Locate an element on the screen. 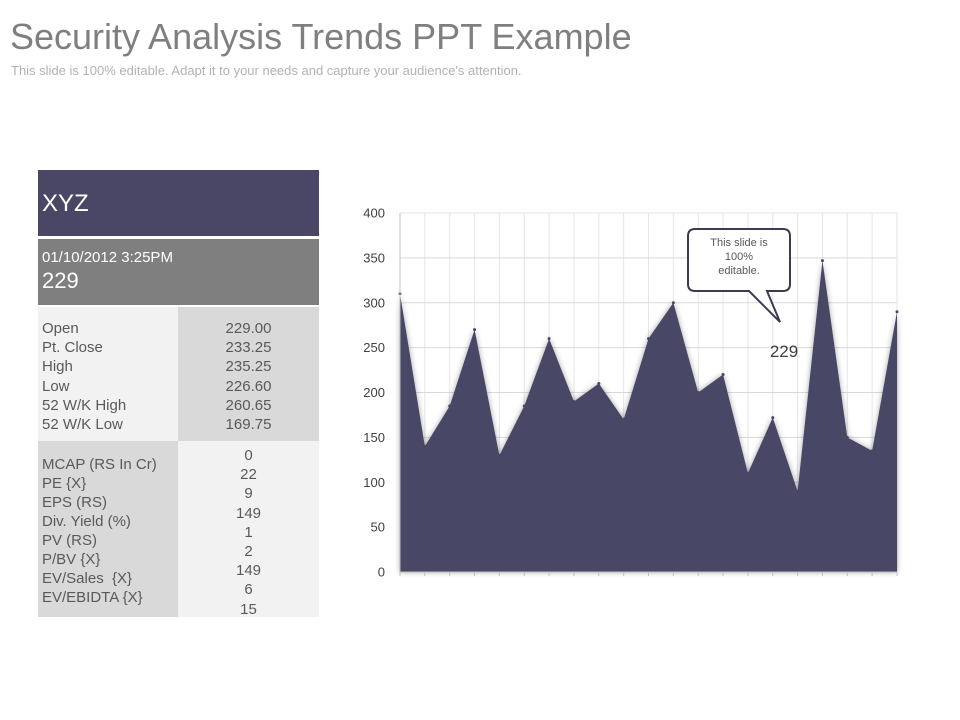 This screenshot has width=960, height=720. ratio-value: 0 is located at coordinates (248, 455).